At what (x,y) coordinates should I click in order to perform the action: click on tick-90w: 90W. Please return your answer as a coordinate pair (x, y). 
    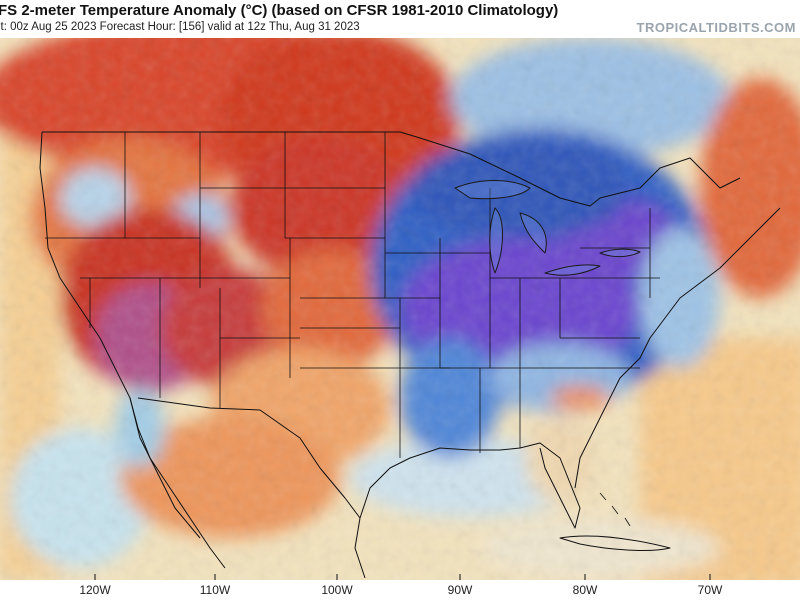
    Looking at the image, I should click on (460, 590).